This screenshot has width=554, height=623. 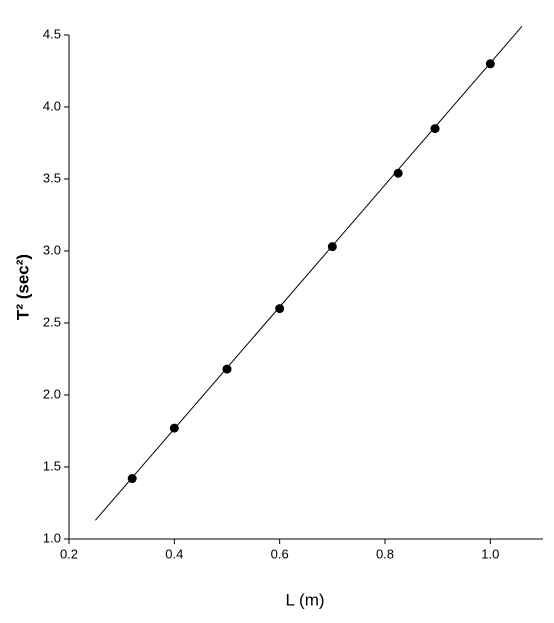 What do you see at coordinates (490, 553) in the screenshot?
I see `x-tick-label: 1.0` at bounding box center [490, 553].